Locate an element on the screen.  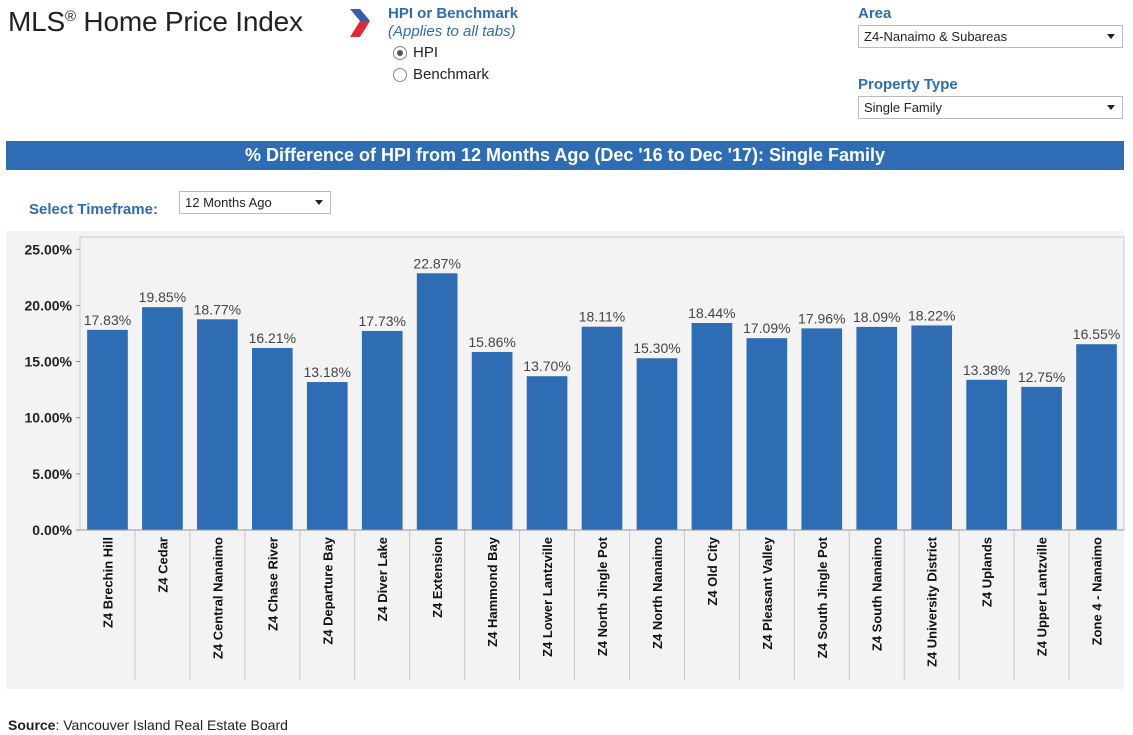
bar-value-label: 15.86% is located at coordinates (491, 342).